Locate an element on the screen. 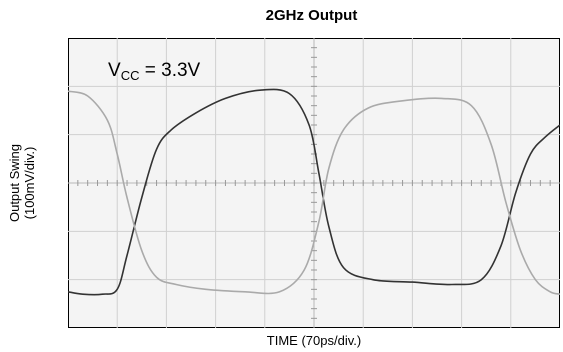 This screenshot has width=563, height=352. x-axis-label: TIME (70ps/div.) is located at coordinates (314, 340).